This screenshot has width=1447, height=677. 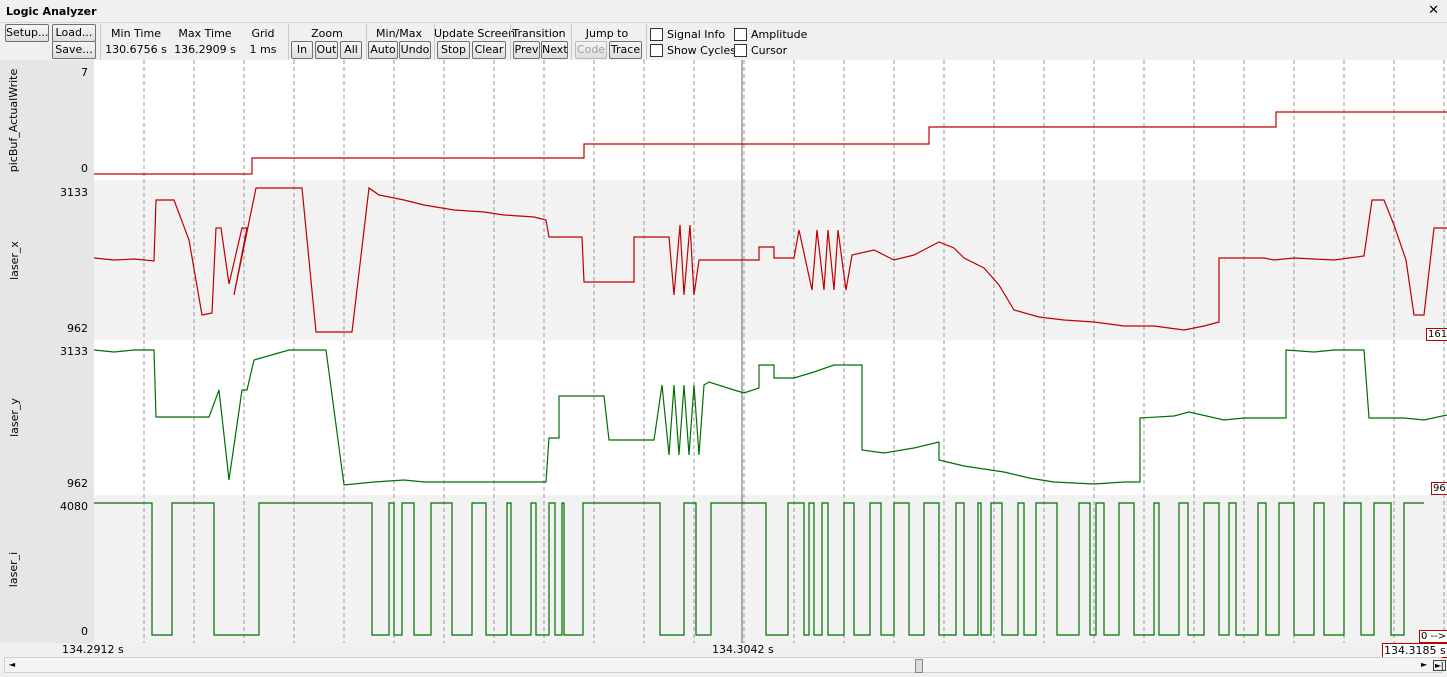 I want to click on close-icon: ✕, so click(x=1433, y=10).